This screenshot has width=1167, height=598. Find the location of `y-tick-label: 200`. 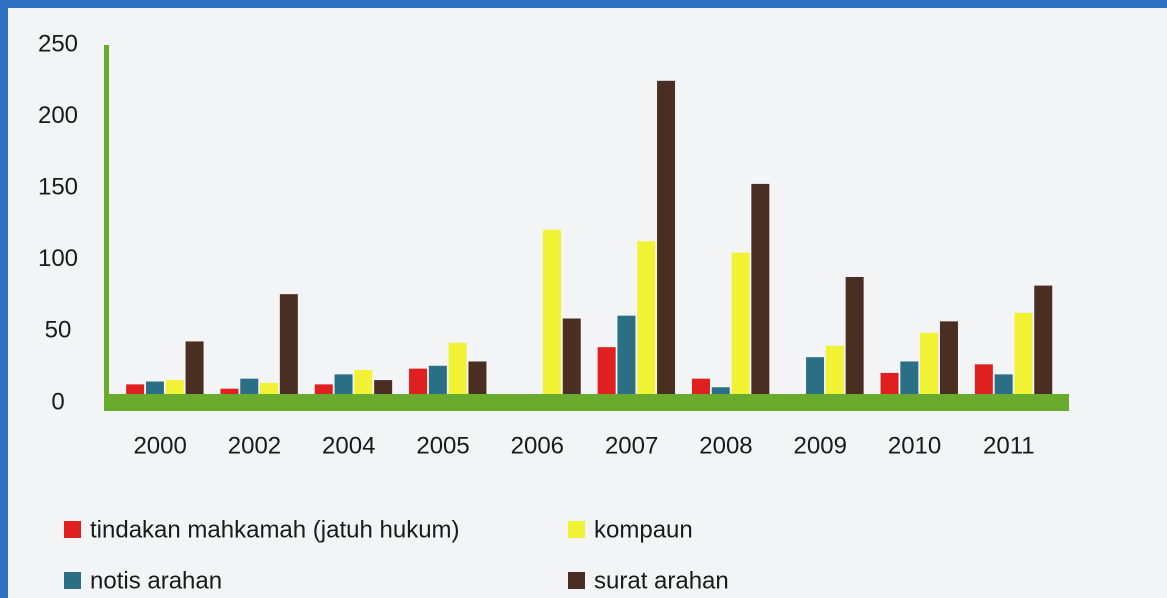

y-tick-label: 200 is located at coordinates (58, 115).